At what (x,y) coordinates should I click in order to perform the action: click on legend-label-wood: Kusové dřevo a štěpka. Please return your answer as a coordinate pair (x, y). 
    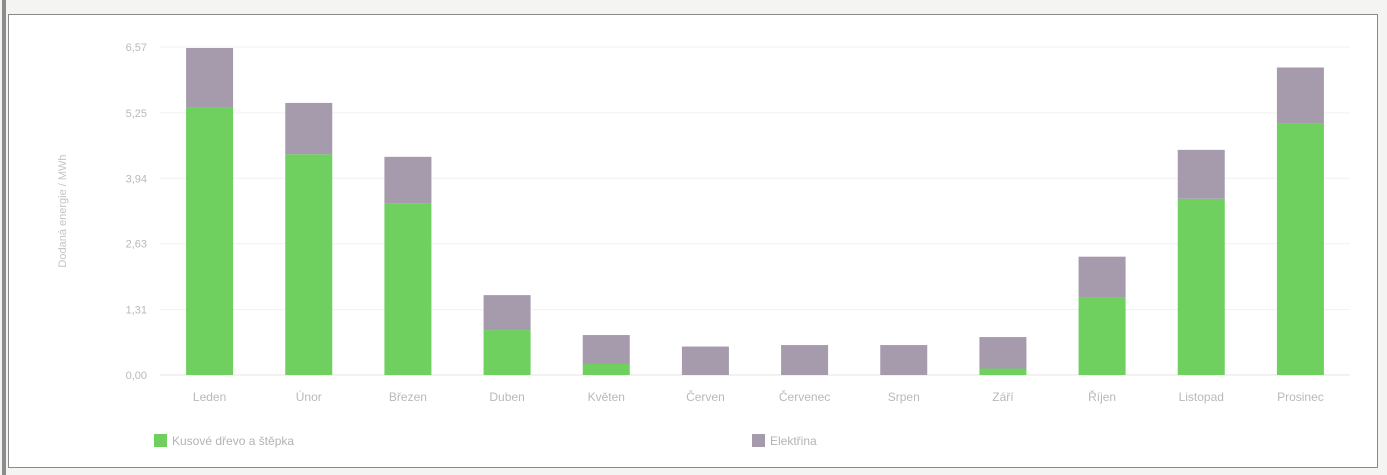
    Looking at the image, I should click on (233, 441).